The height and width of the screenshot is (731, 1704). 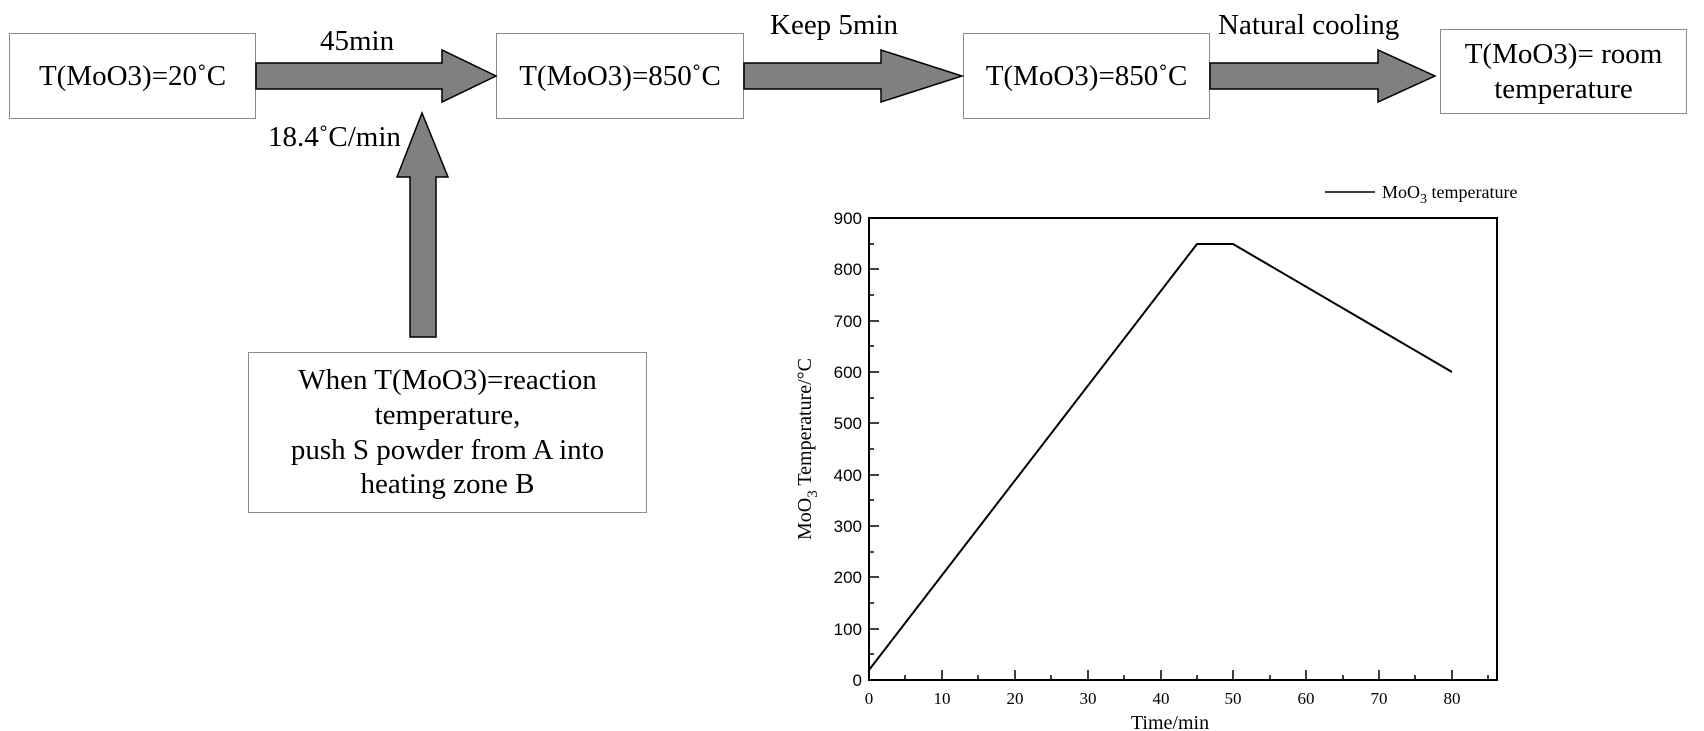 What do you see at coordinates (1309, 25) in the screenshot?
I see `arrow3-label: Natural cooling` at bounding box center [1309, 25].